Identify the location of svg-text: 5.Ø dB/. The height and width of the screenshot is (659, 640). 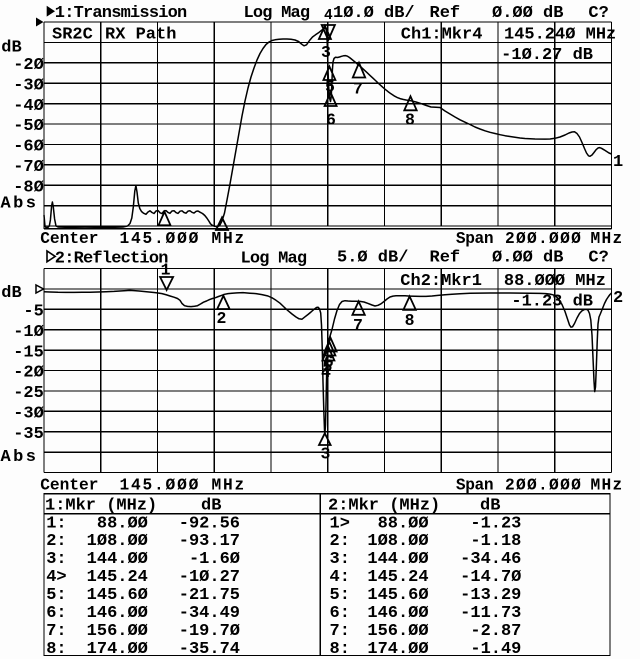
(372, 257).